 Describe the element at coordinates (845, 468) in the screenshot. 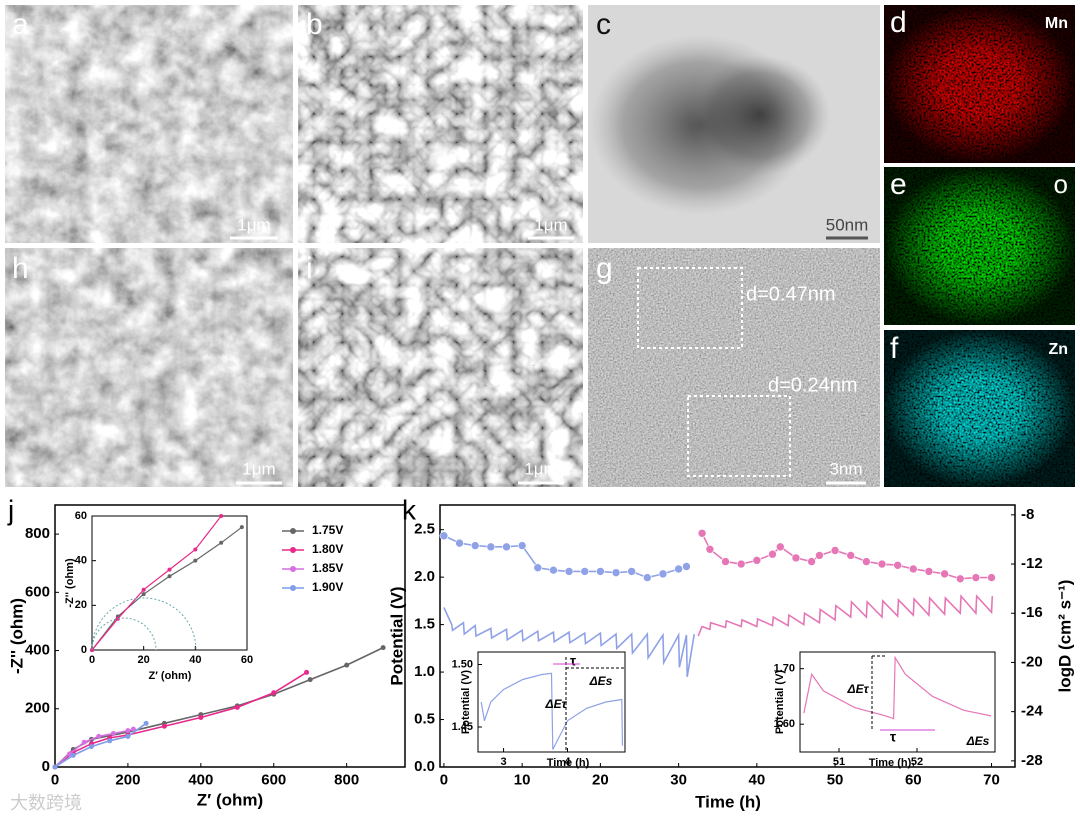

I see `scale-bar-label: 3nm` at that location.